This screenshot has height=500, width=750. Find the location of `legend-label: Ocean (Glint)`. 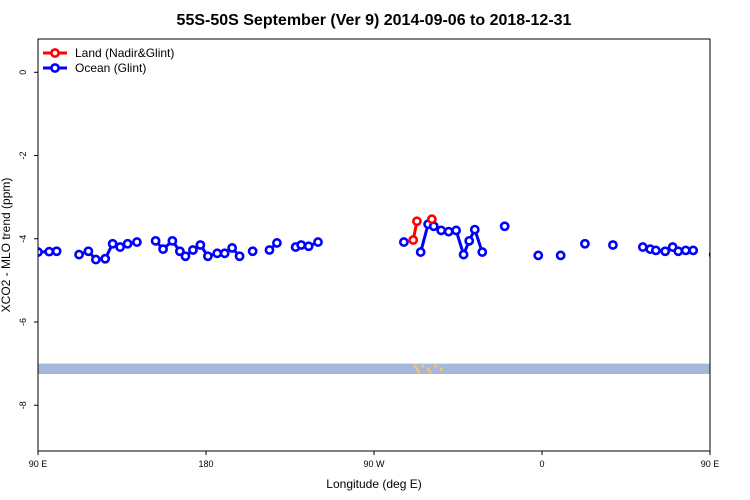

legend-label: Ocean (Glint) is located at coordinates (110, 68).